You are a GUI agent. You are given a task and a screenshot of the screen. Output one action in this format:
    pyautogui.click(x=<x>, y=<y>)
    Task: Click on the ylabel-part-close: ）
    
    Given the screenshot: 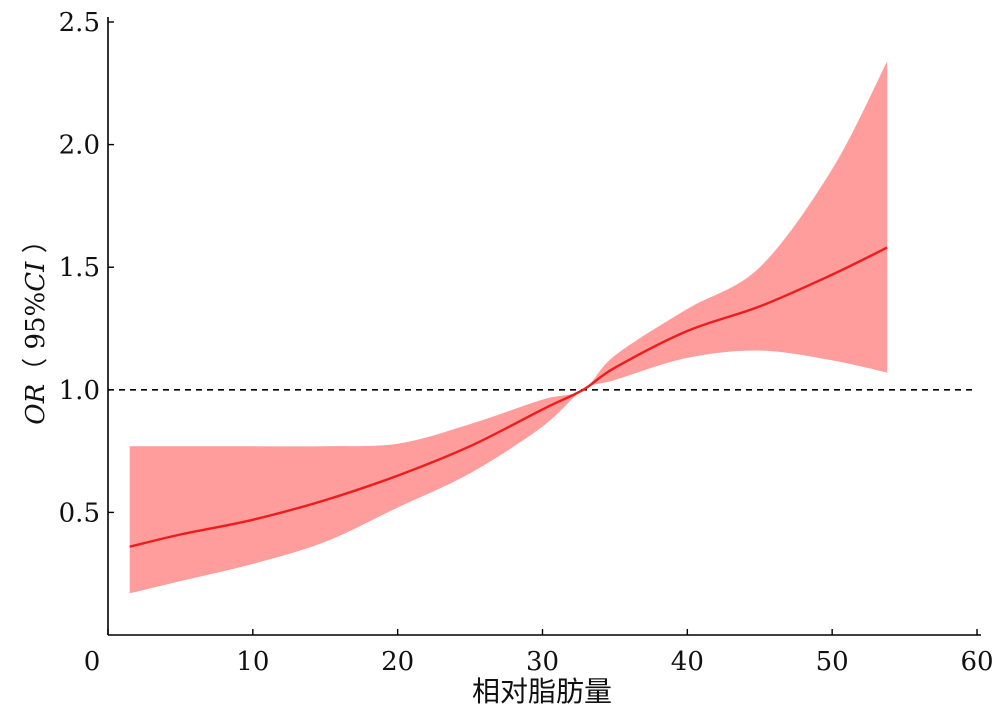 What is the action you would take?
    pyautogui.click(x=36, y=244)
    